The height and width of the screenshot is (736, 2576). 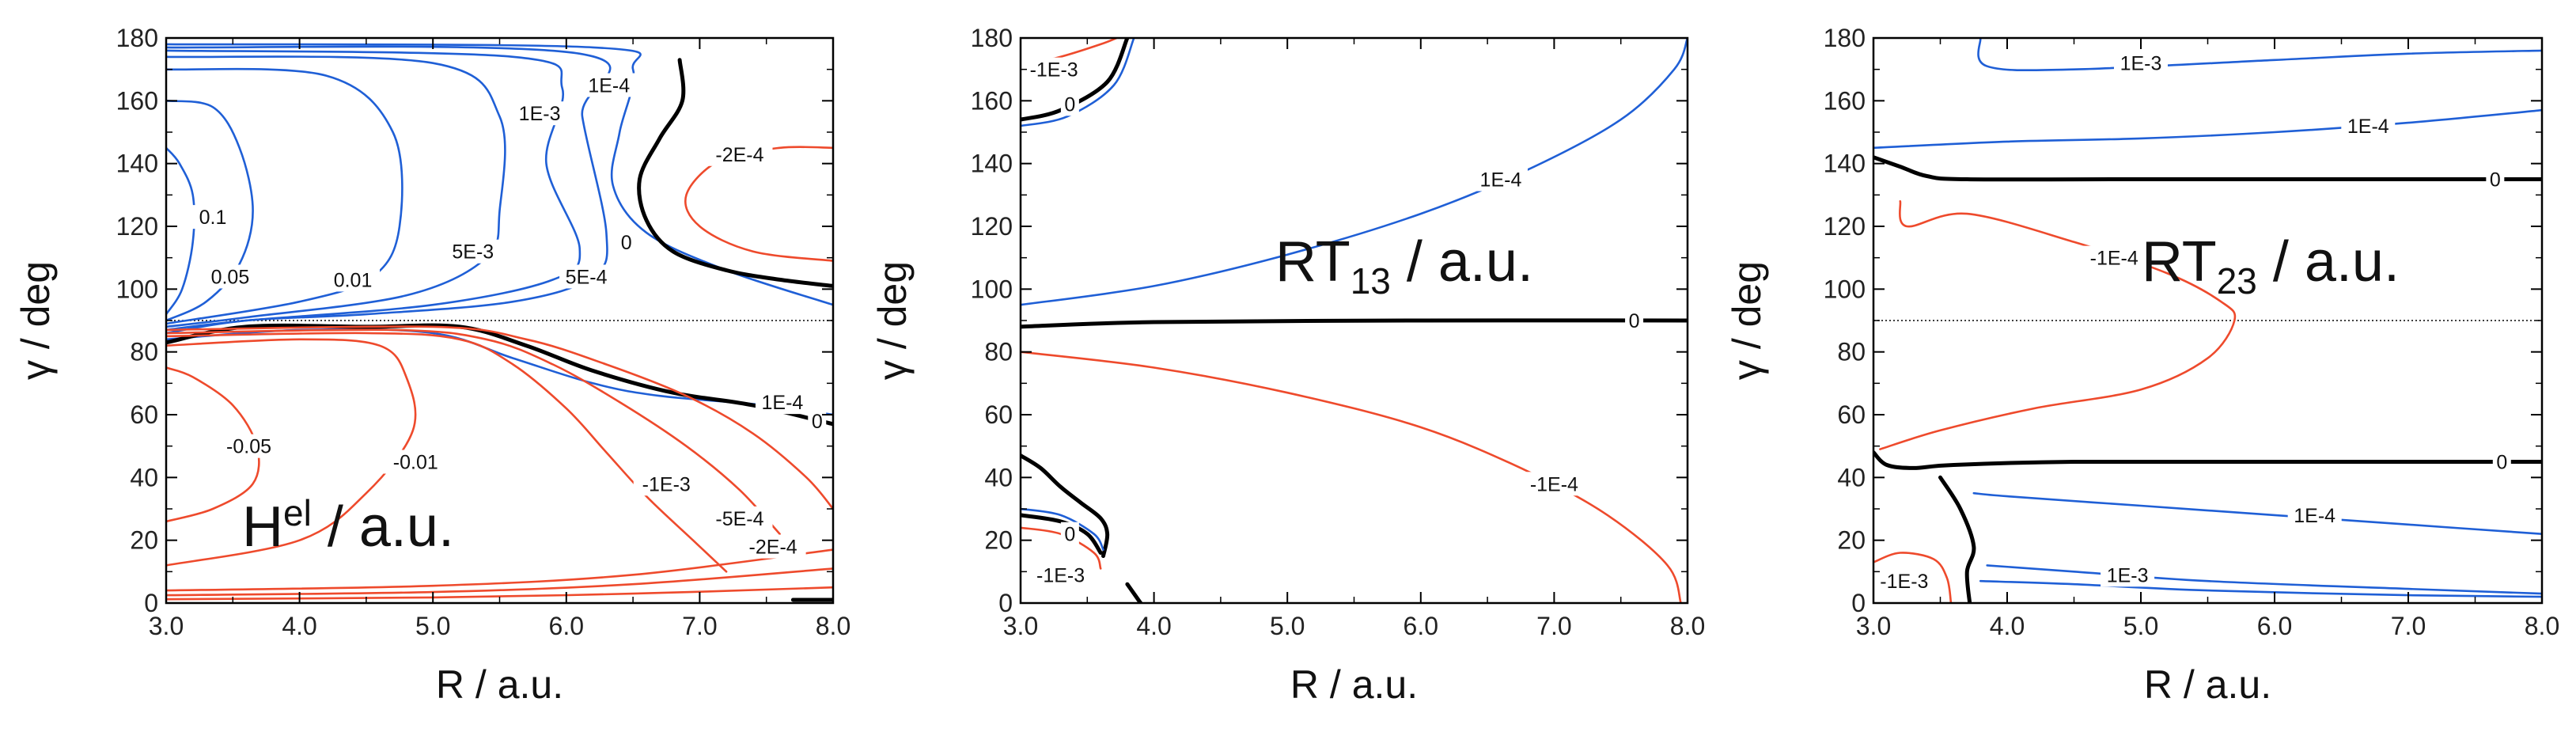 What do you see at coordinates (992, 164) in the screenshot?
I see `y-tick-label: 140` at bounding box center [992, 164].